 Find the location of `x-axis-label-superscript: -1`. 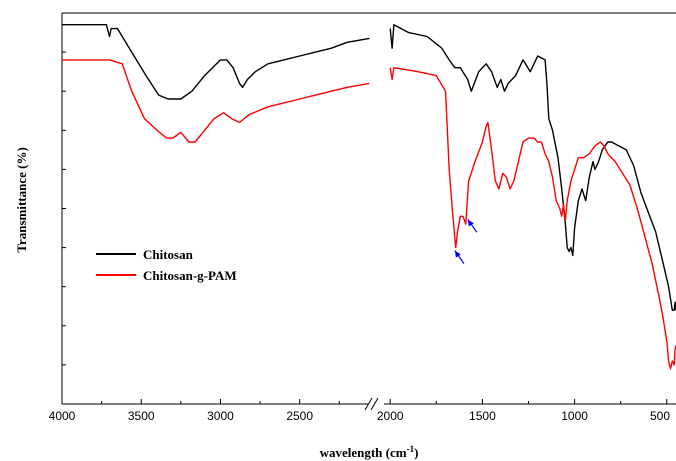

x-axis-label-superscript: -1 is located at coordinates (411, 449).